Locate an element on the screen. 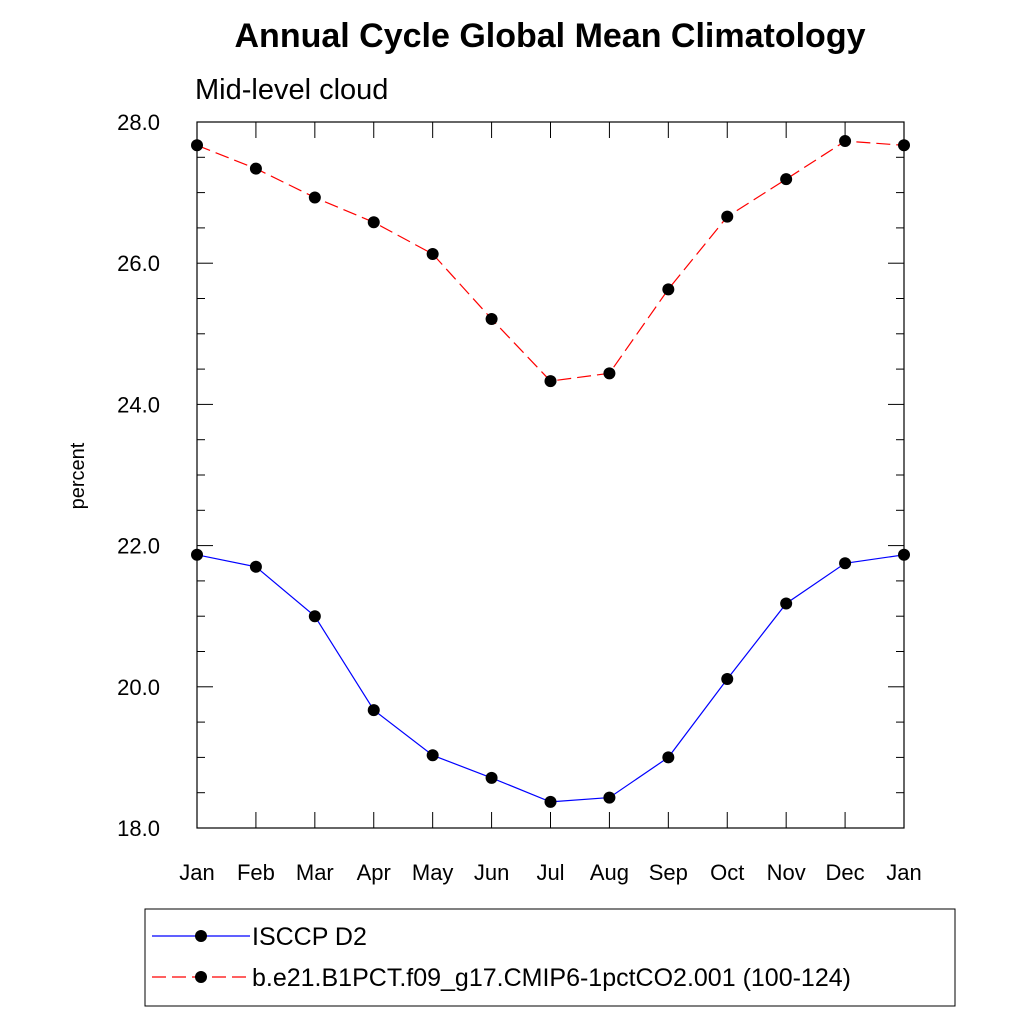 The image size is (1024, 1024). x-tick-label: Oct is located at coordinates (727, 872).